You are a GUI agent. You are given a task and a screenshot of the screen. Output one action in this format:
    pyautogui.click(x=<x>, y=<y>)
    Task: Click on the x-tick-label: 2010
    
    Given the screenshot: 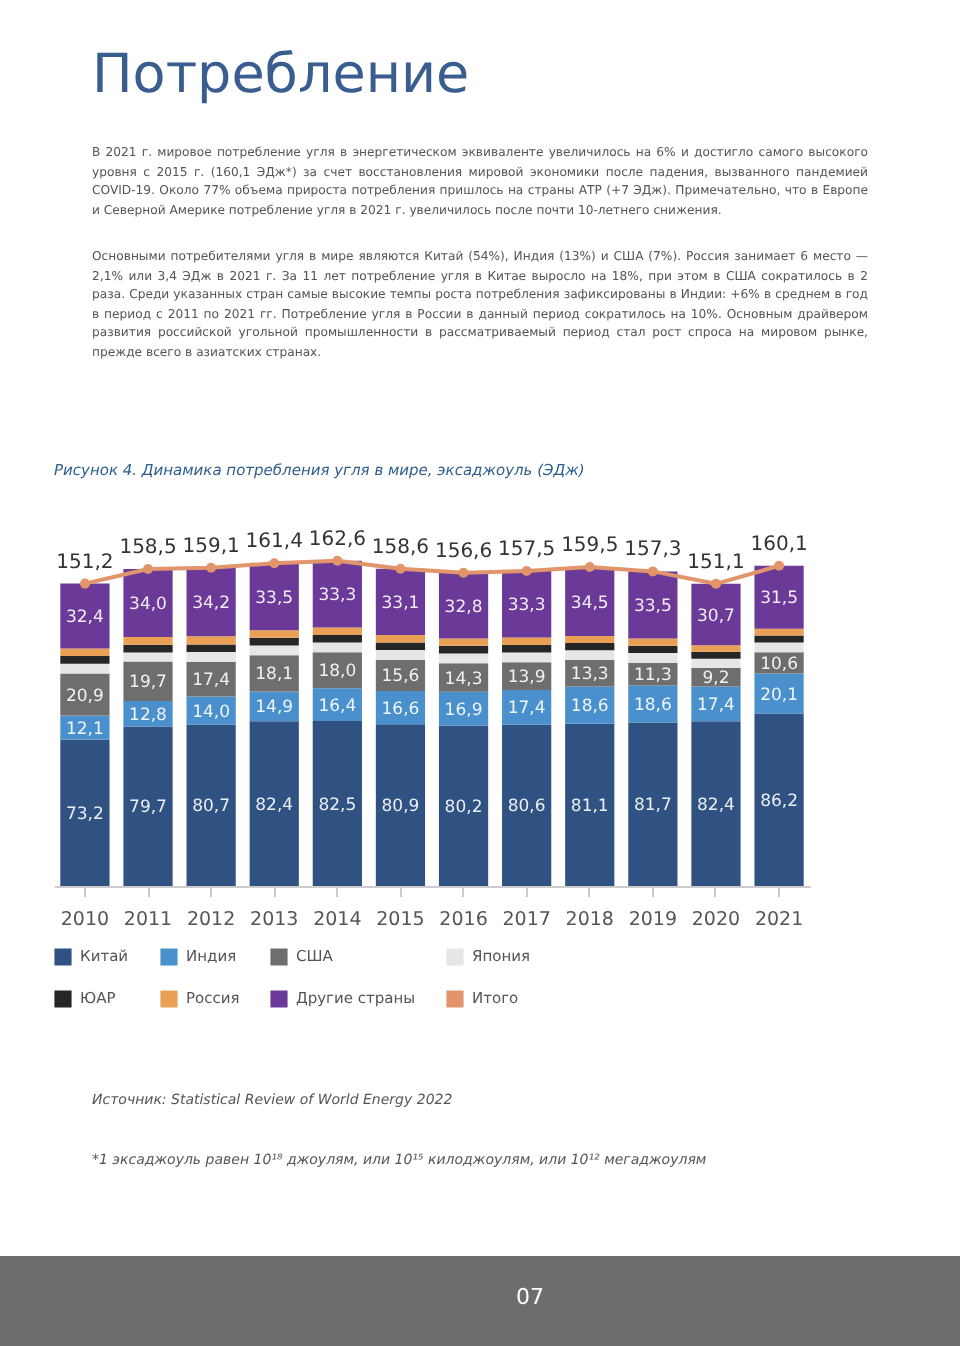 What is the action you would take?
    pyautogui.click(x=85, y=920)
    